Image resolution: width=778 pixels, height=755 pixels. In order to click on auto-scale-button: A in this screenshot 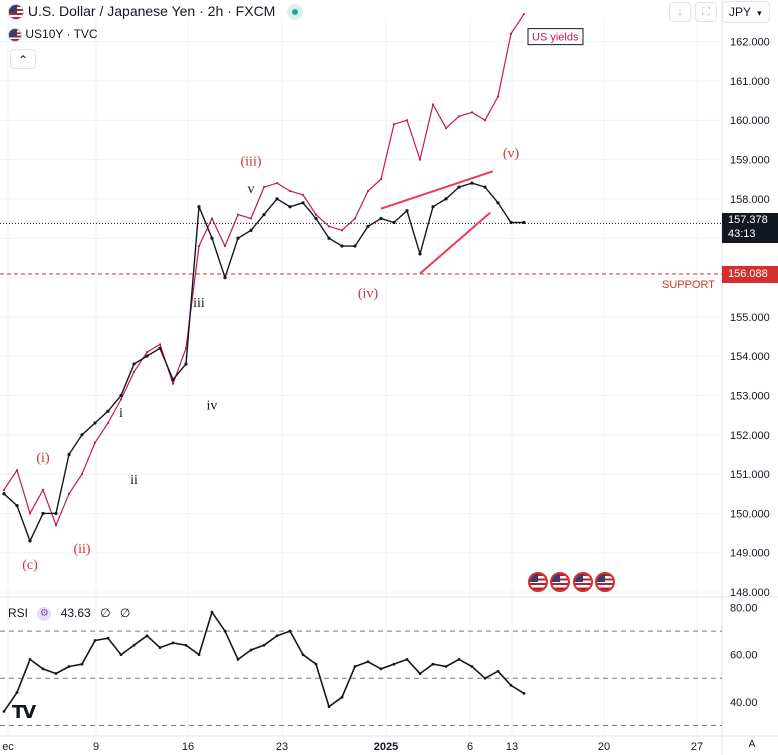, I will do `click(752, 745)`.